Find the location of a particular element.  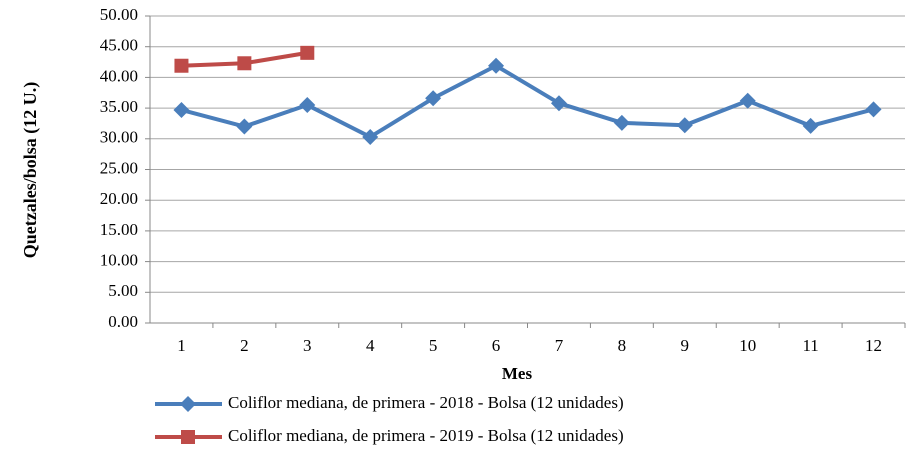

y-tick-label: 0.00 is located at coordinates (123, 321).